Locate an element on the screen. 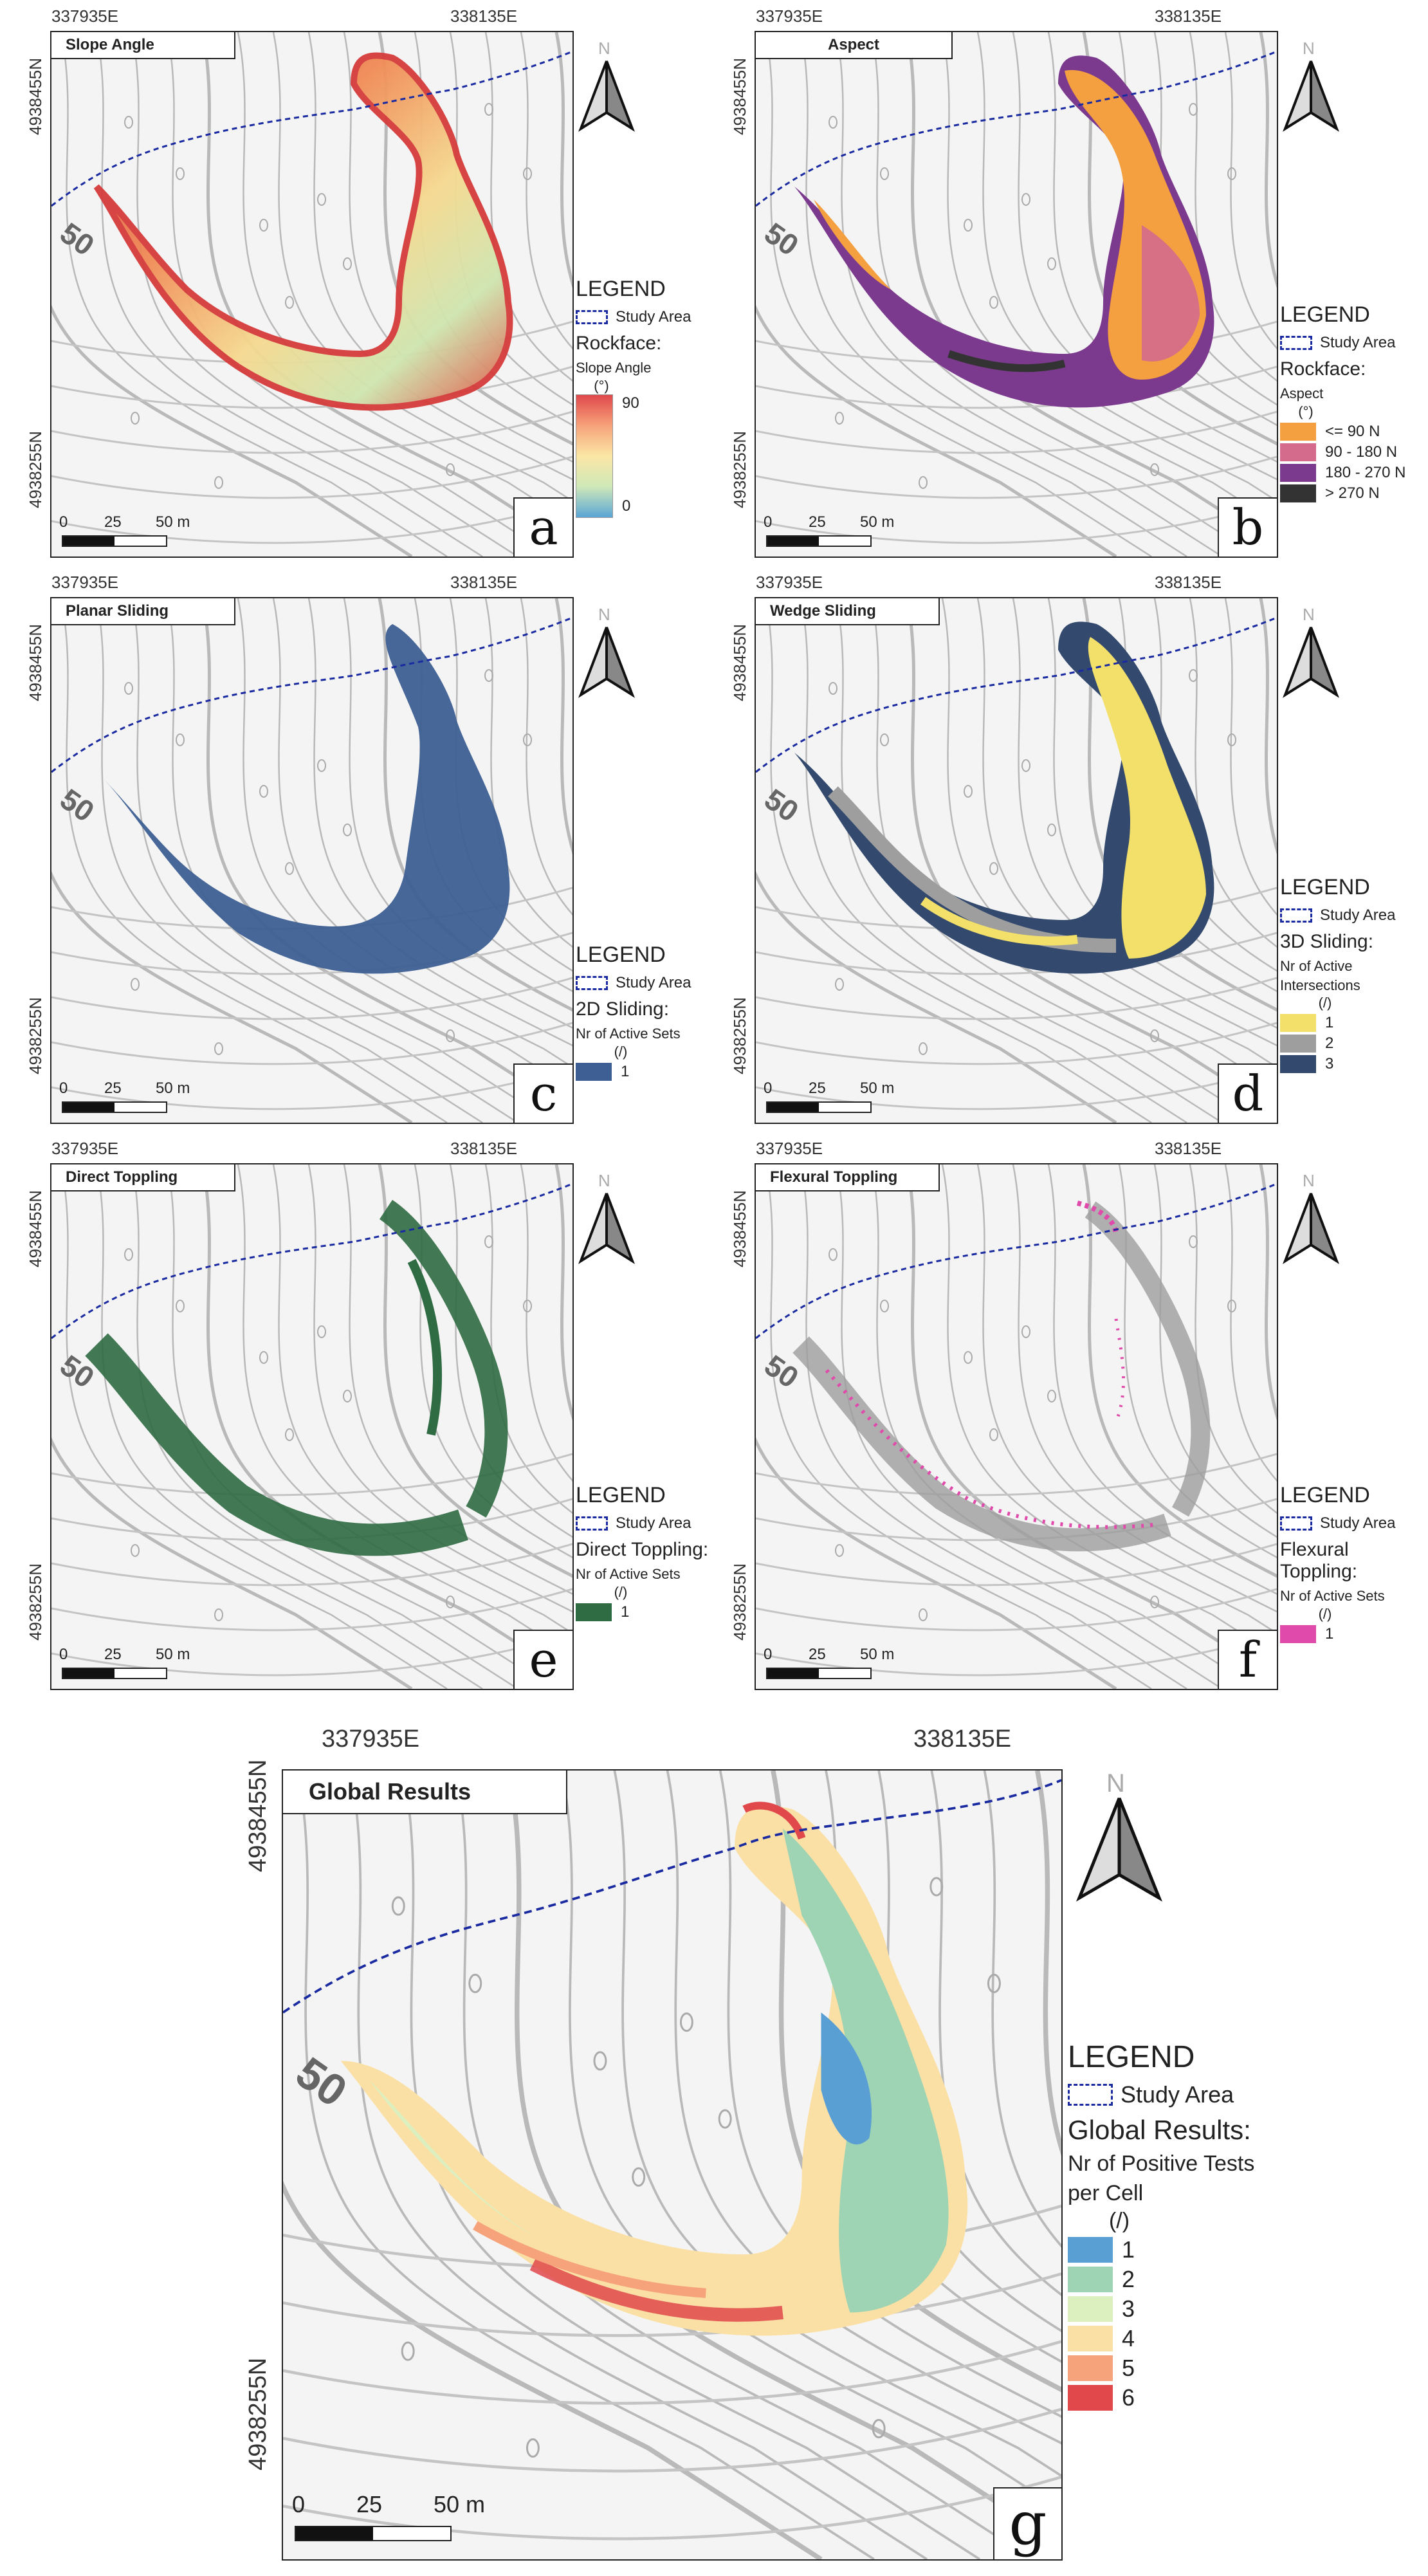 Image resolution: width=1428 pixels, height=2576 pixels. panel-letter: b is located at coordinates (1247, 527).